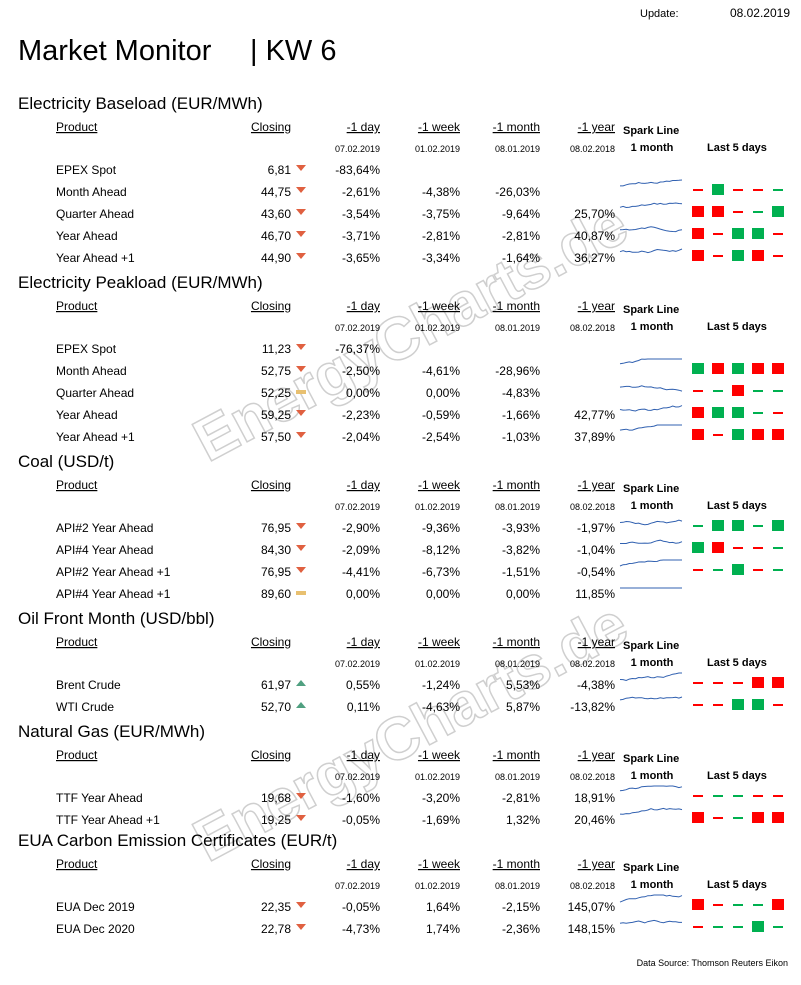 The image size is (801, 985). Describe the element at coordinates (276, 550) in the screenshot. I see `cell: 84,30` at that location.